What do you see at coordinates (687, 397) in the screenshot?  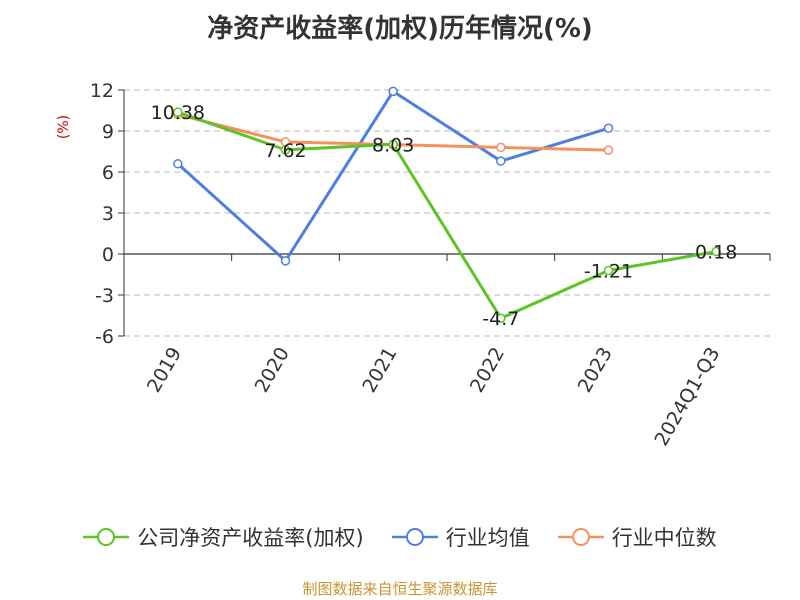 I see `x-tick-label: 2024Q1-Q3` at bounding box center [687, 397].